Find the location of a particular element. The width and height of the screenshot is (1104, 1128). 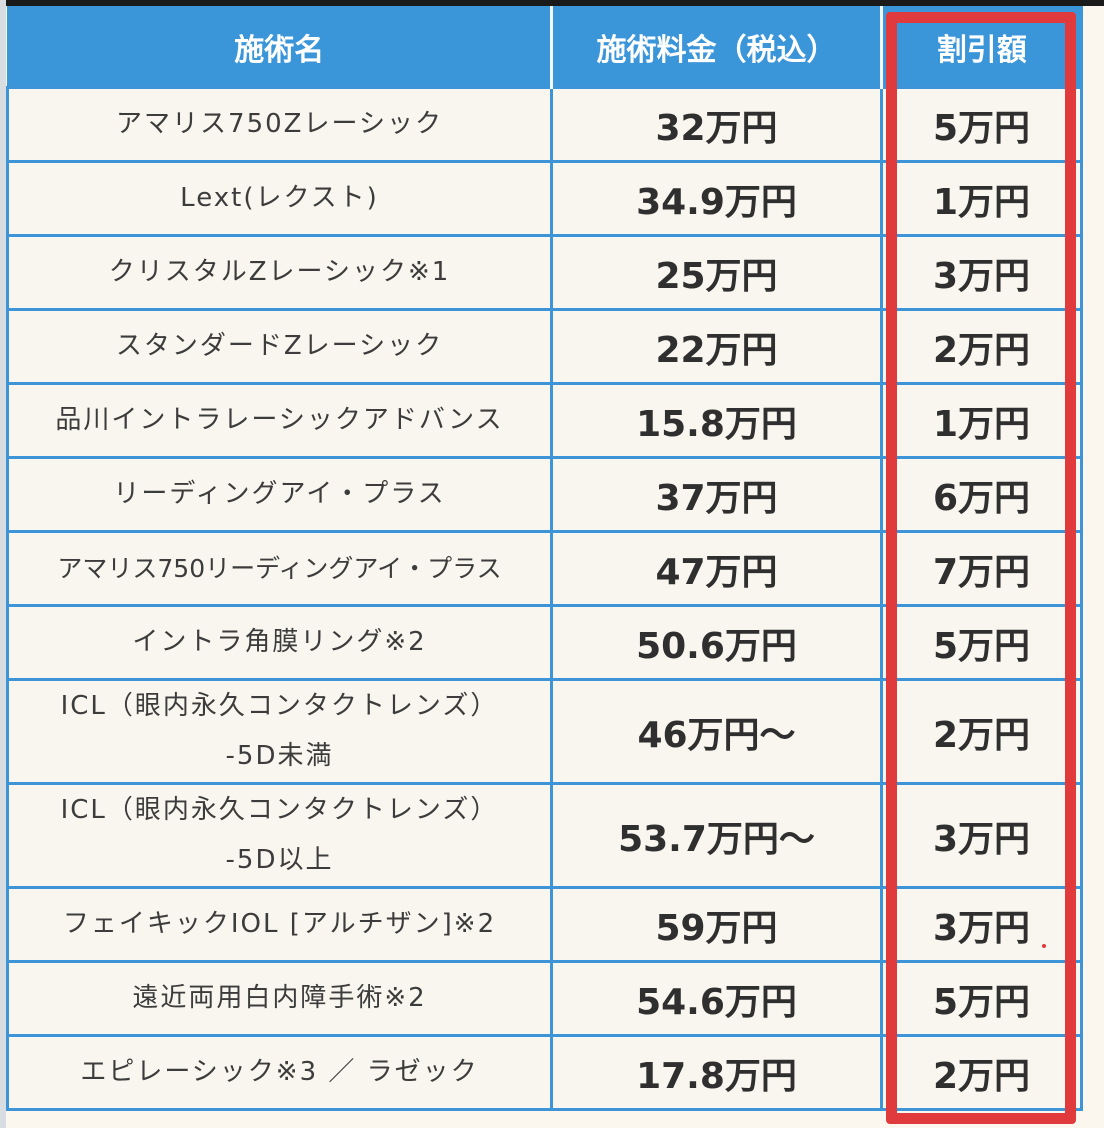

table-row: クリスタルZレーシック※1 25万円 3万円 is located at coordinates (544, 272).